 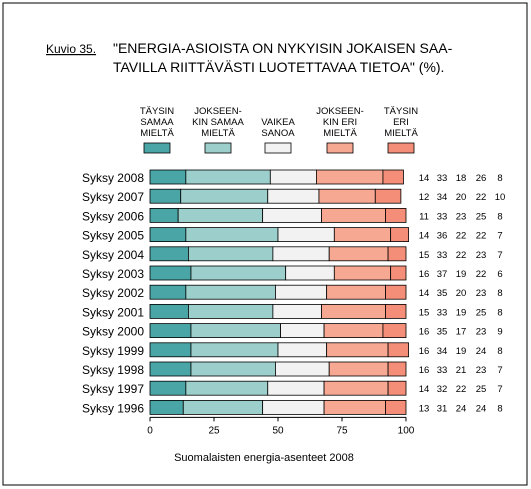 I want to click on value-label: 35, so click(x=442, y=332).